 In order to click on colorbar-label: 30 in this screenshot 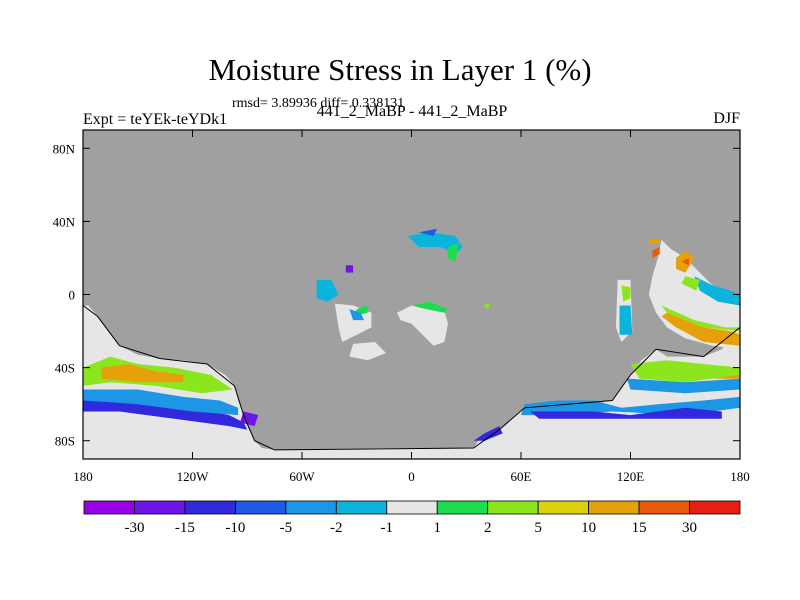, I will do `click(689, 528)`.